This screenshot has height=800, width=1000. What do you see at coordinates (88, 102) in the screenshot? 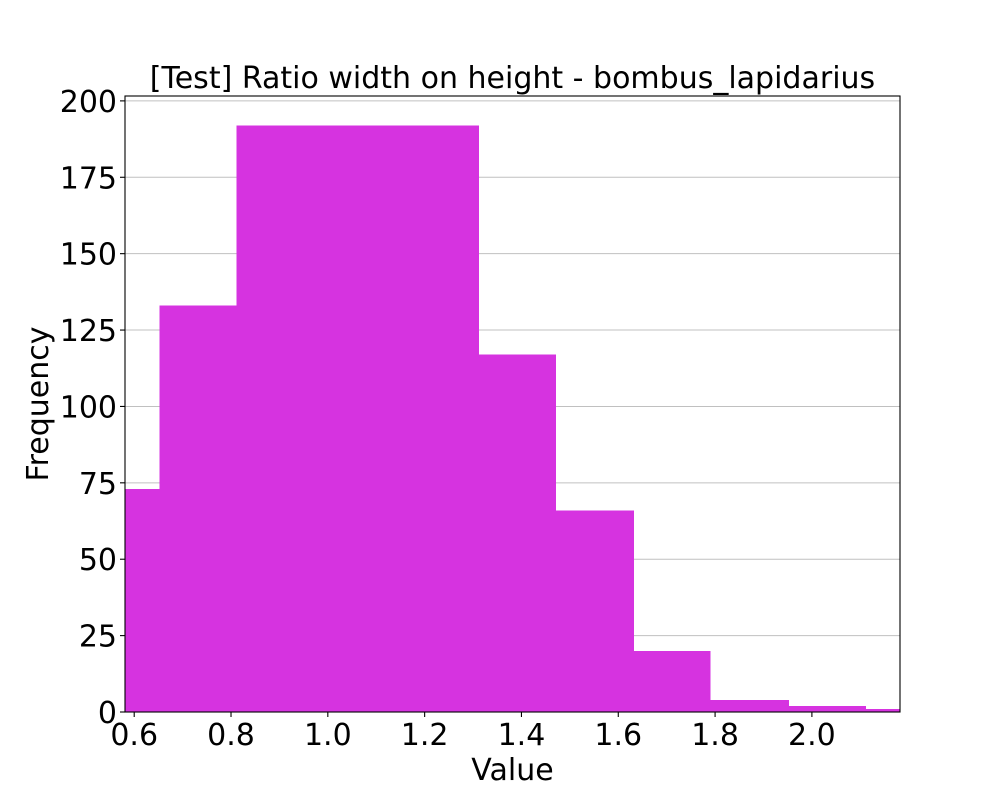
I see `y-tick-label: 200` at bounding box center [88, 102].